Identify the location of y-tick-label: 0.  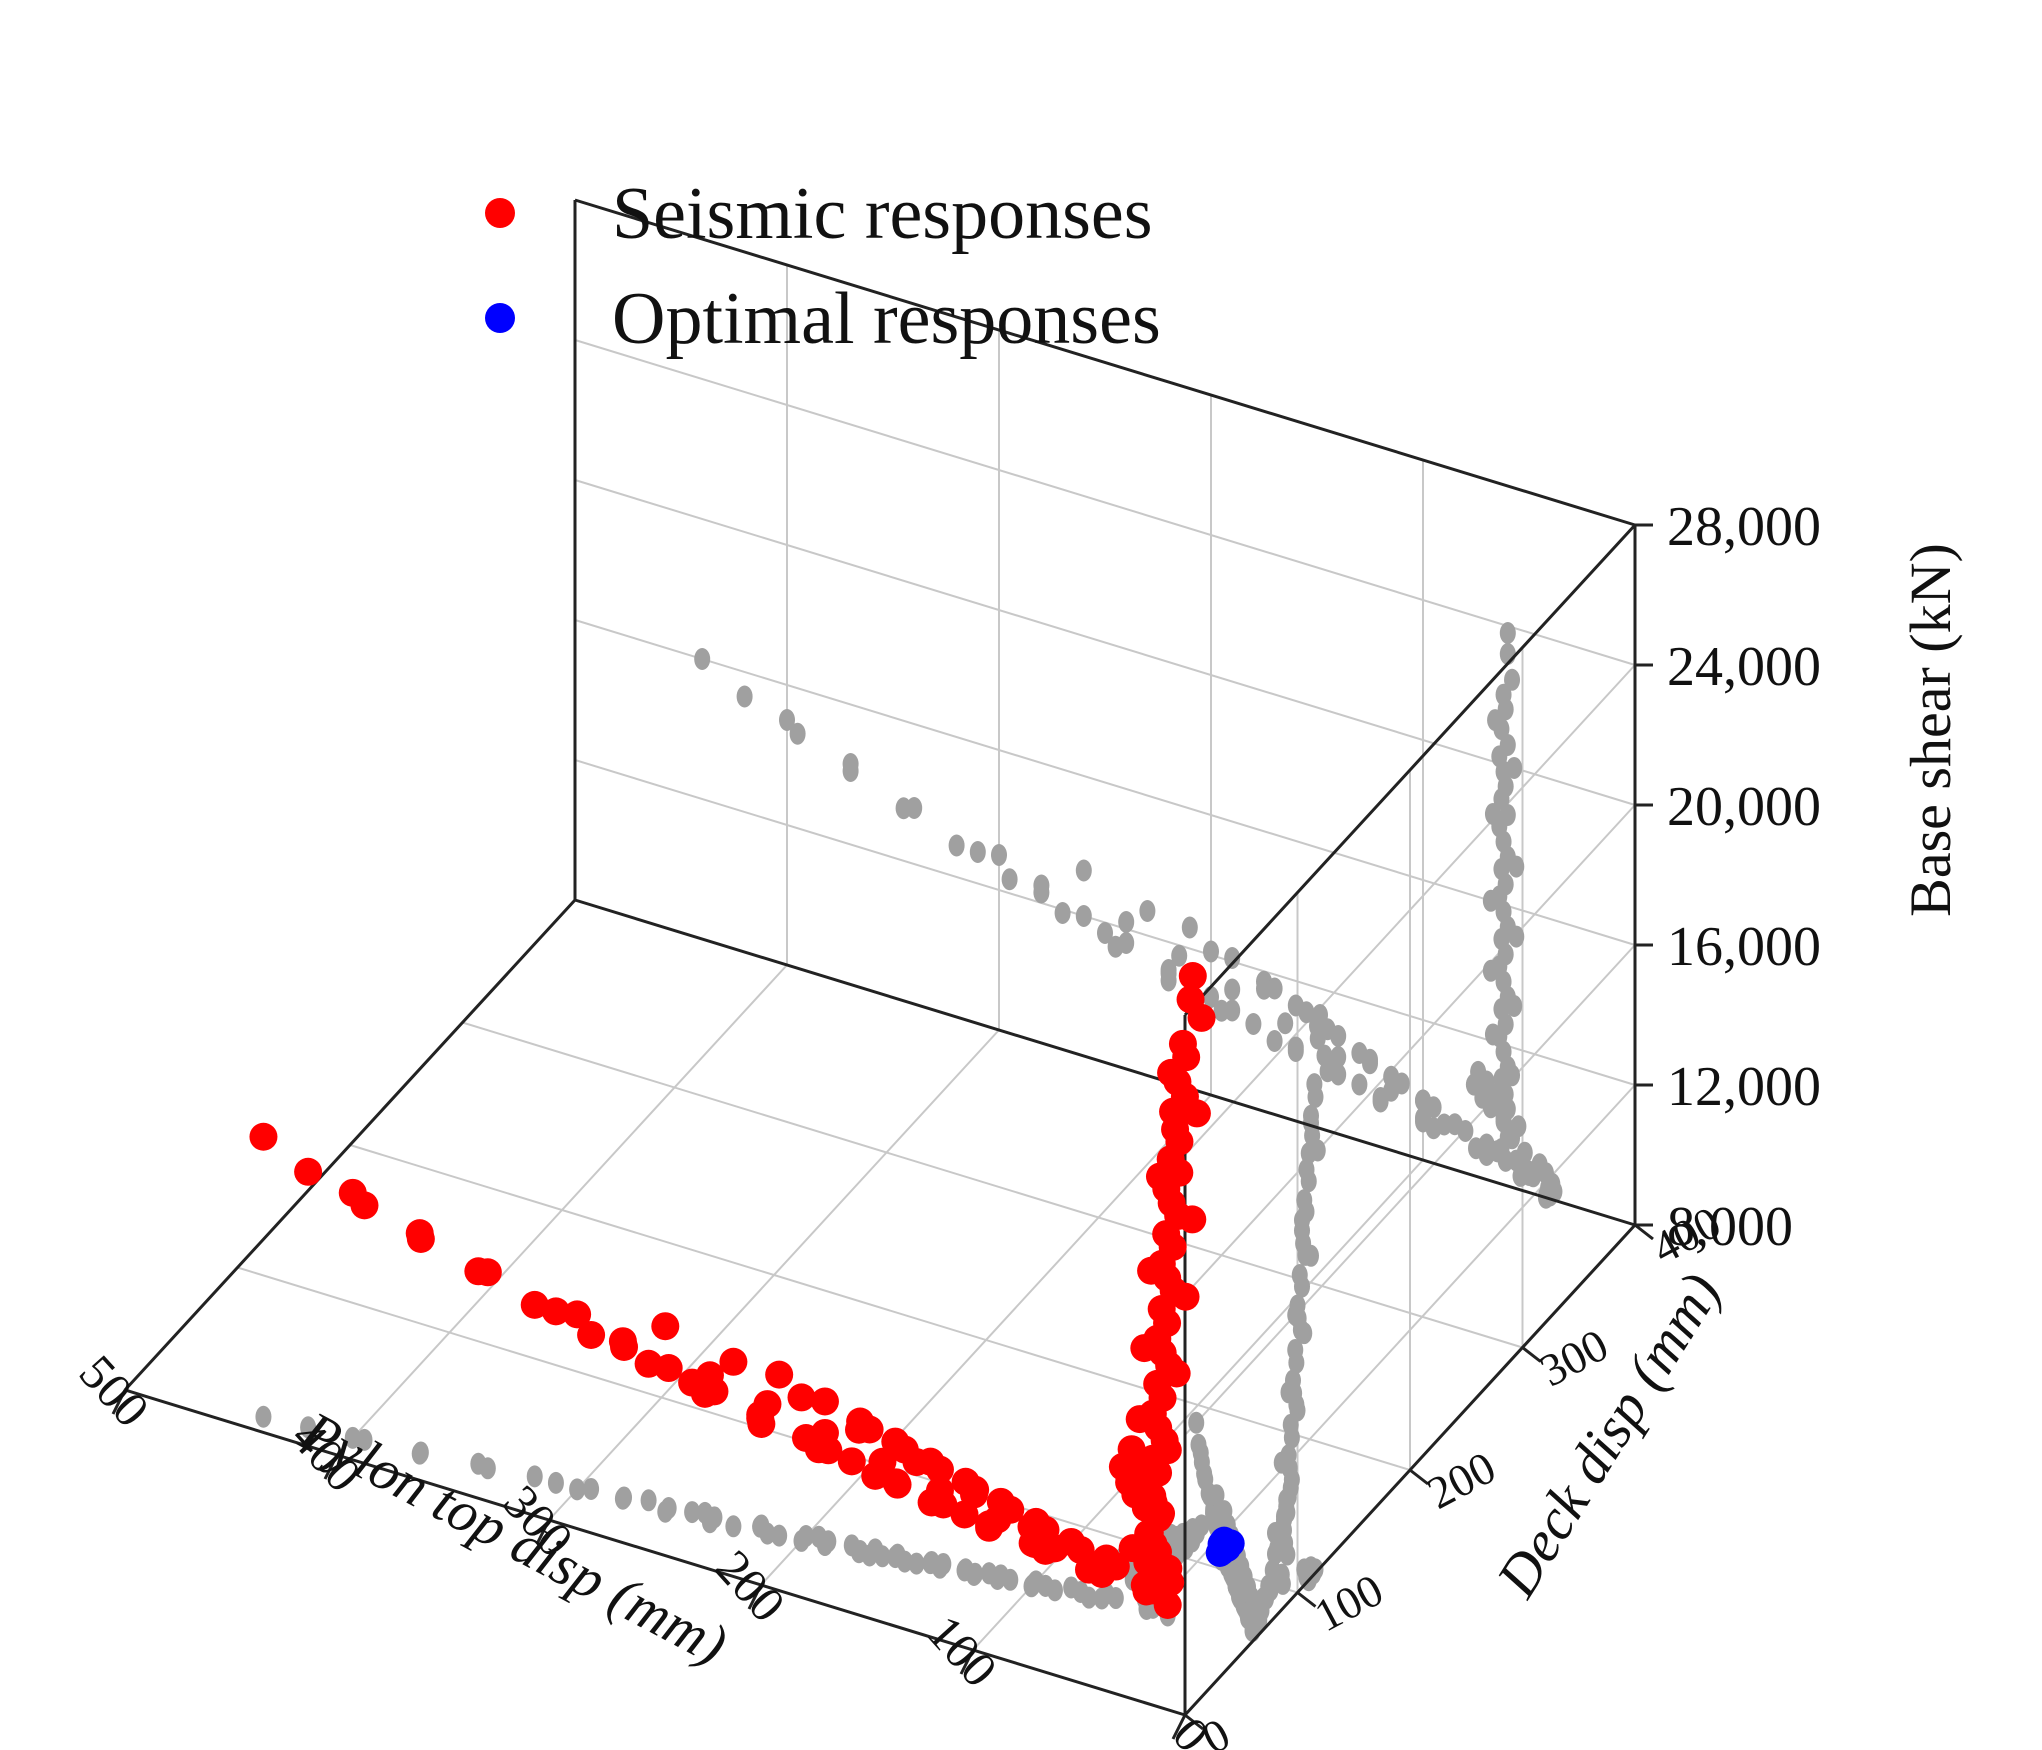
(1216, 1729).